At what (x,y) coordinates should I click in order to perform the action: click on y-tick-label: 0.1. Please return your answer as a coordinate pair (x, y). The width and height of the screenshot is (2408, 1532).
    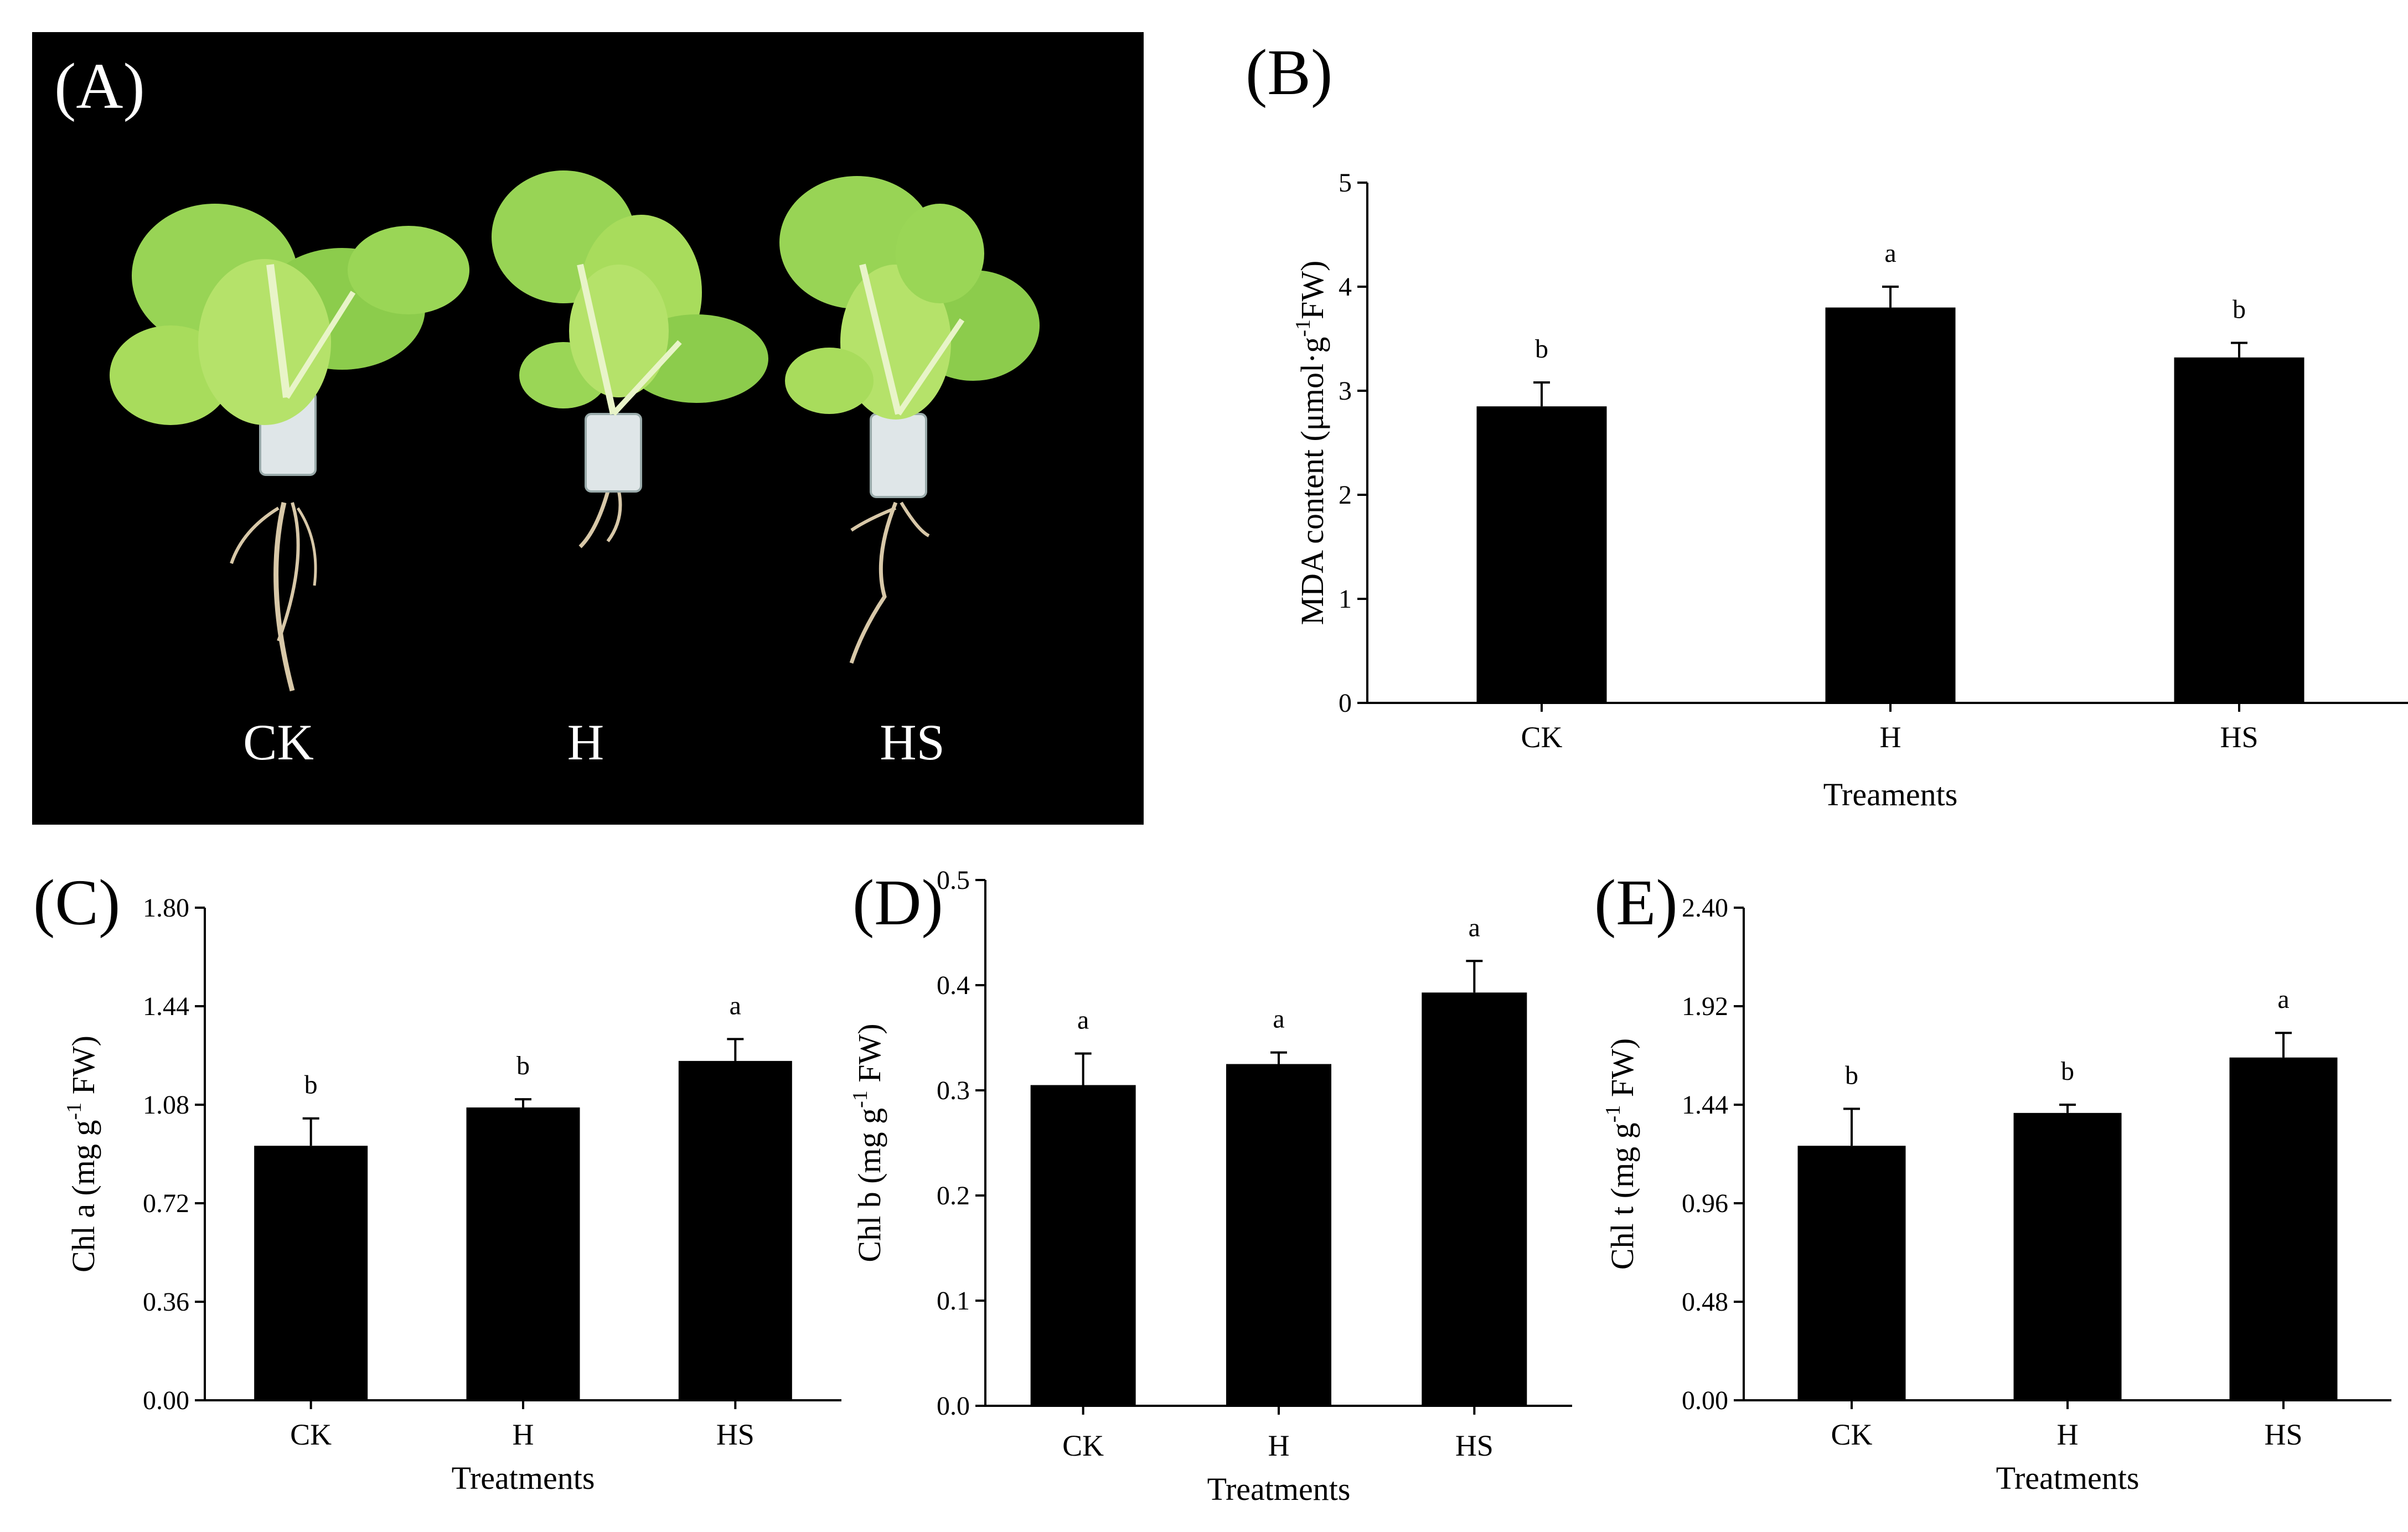
    Looking at the image, I should click on (953, 1301).